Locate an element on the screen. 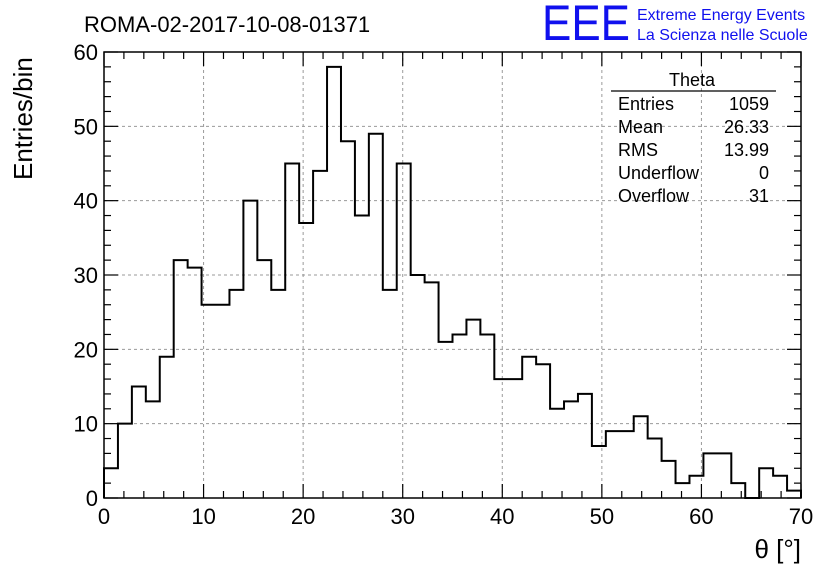 This screenshot has width=836, height=572. x-tick-label: 0 is located at coordinates (104, 516).